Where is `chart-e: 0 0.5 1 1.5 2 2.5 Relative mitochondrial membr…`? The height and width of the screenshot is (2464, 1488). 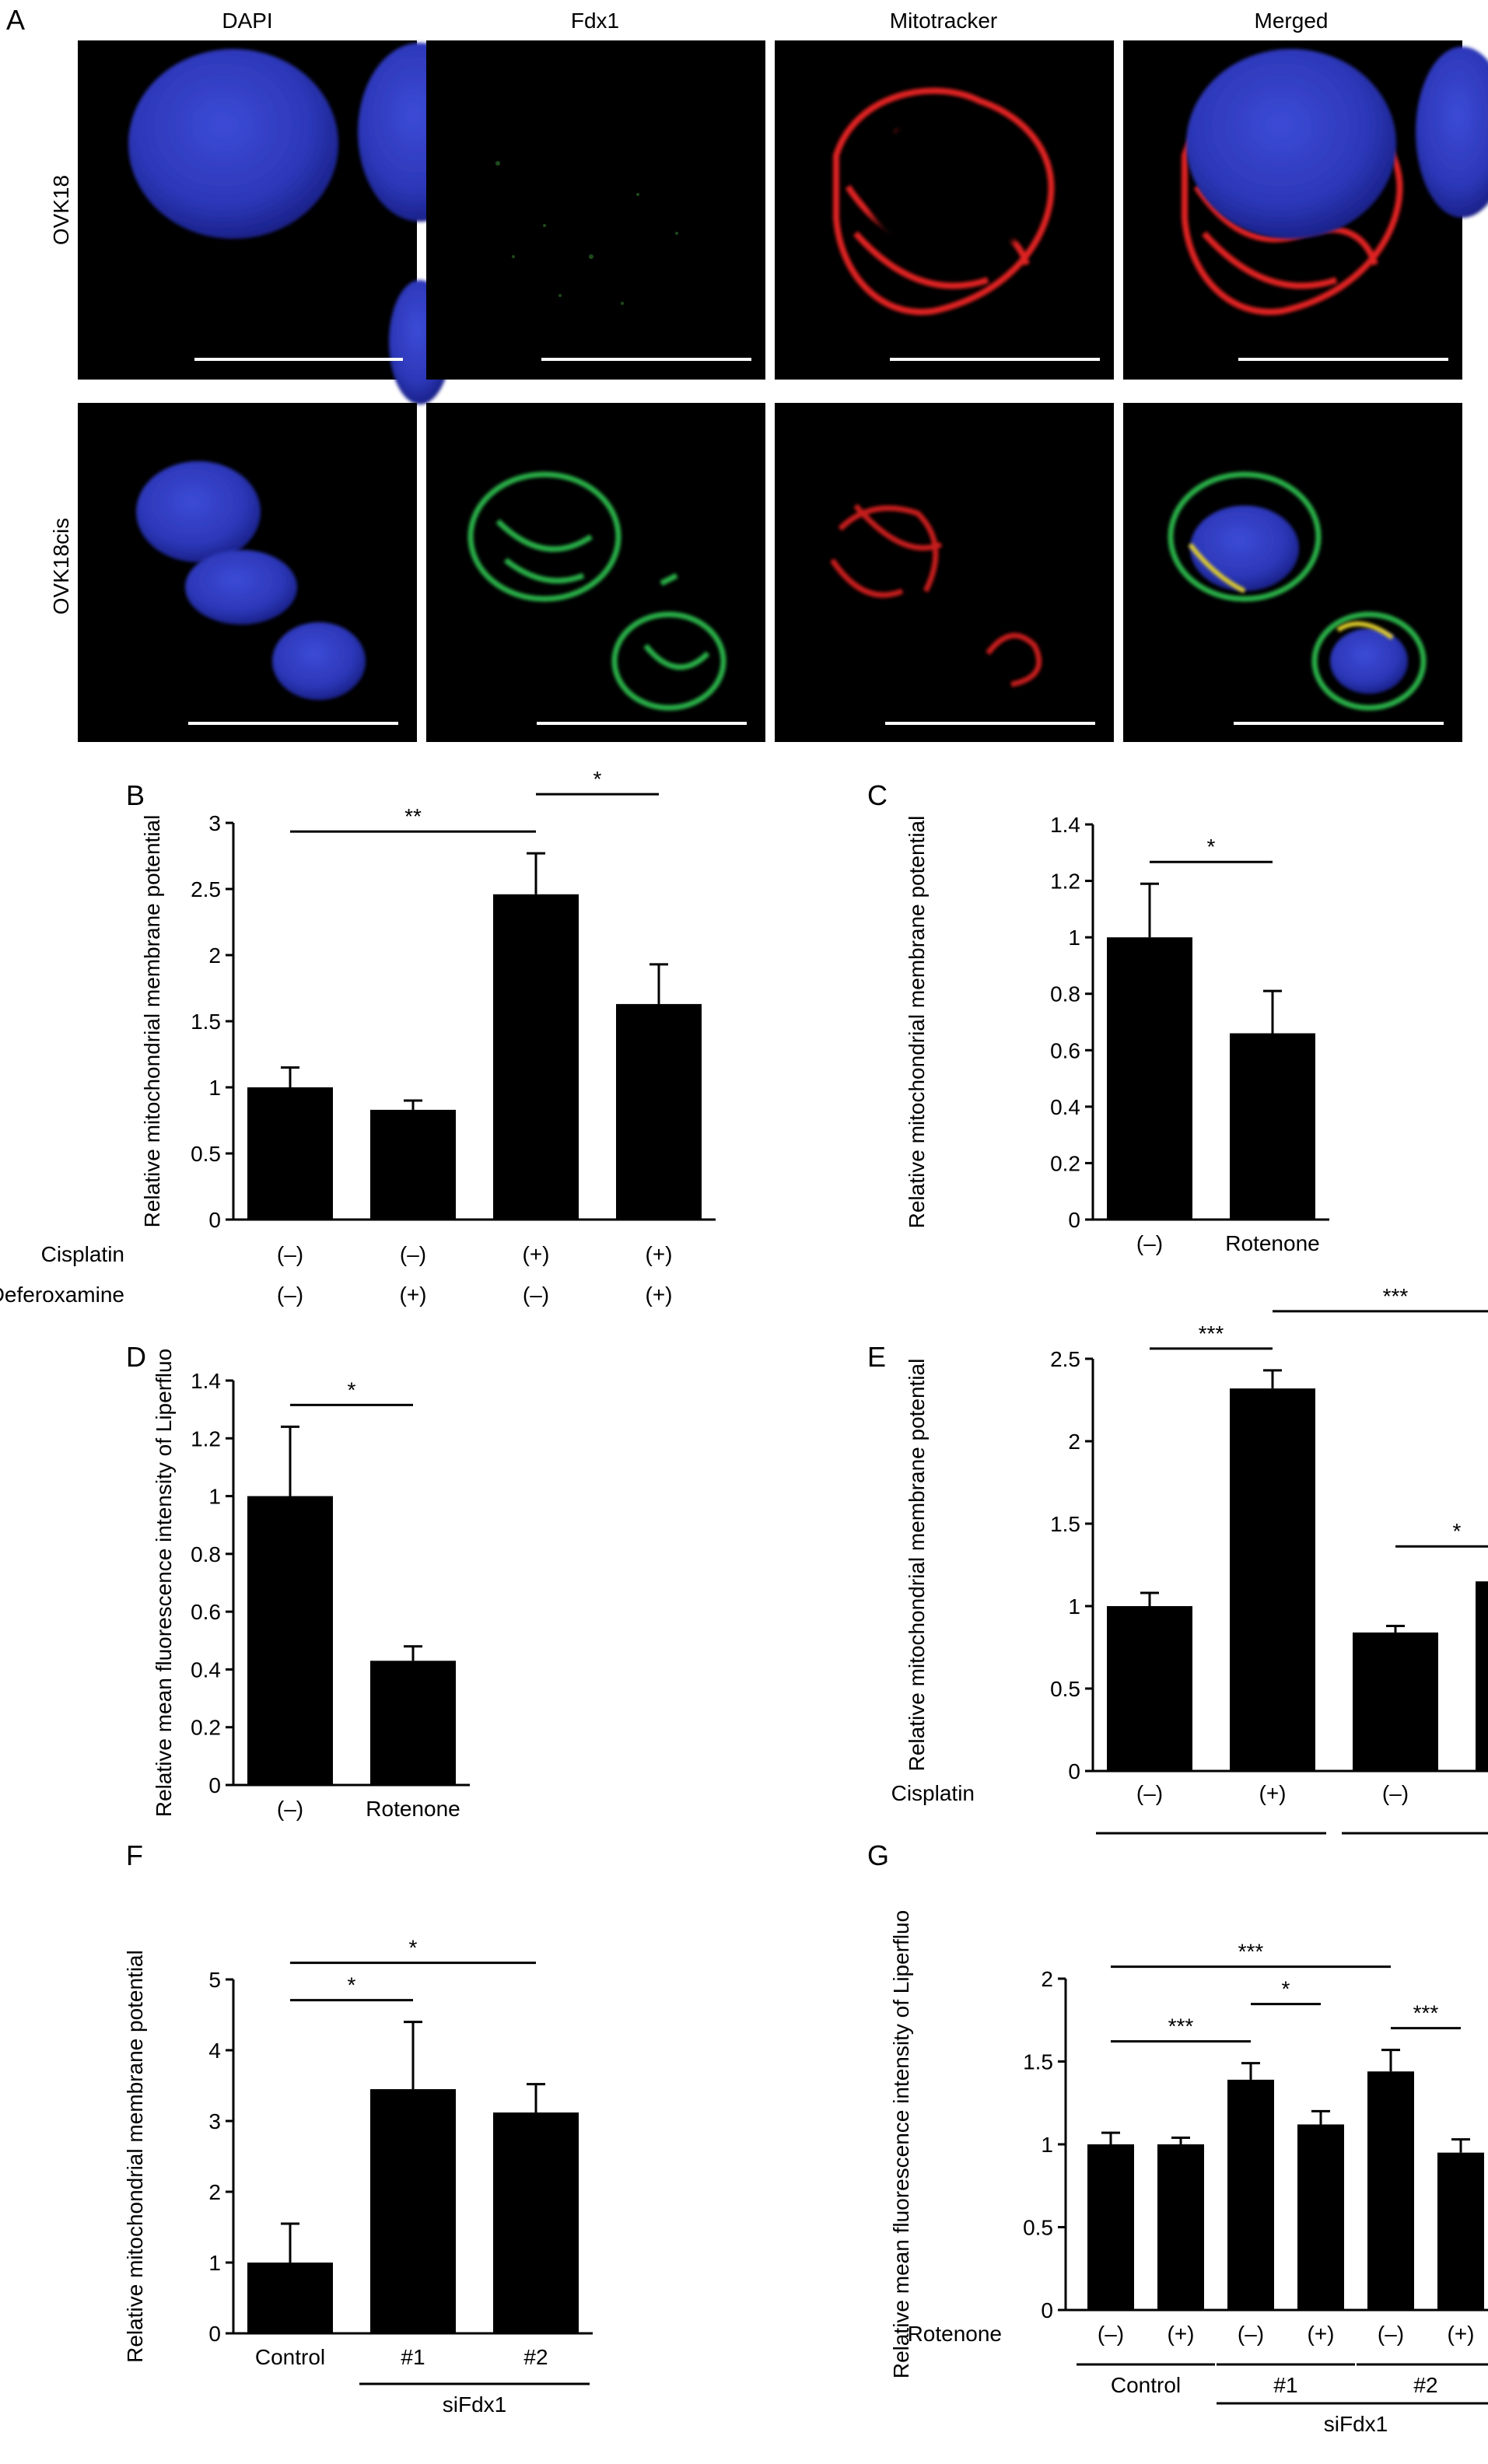 chart-e: 0 0.5 1 1.5 2 2.5 Relative mitochondrial membr… is located at coordinates (1189, 1559).